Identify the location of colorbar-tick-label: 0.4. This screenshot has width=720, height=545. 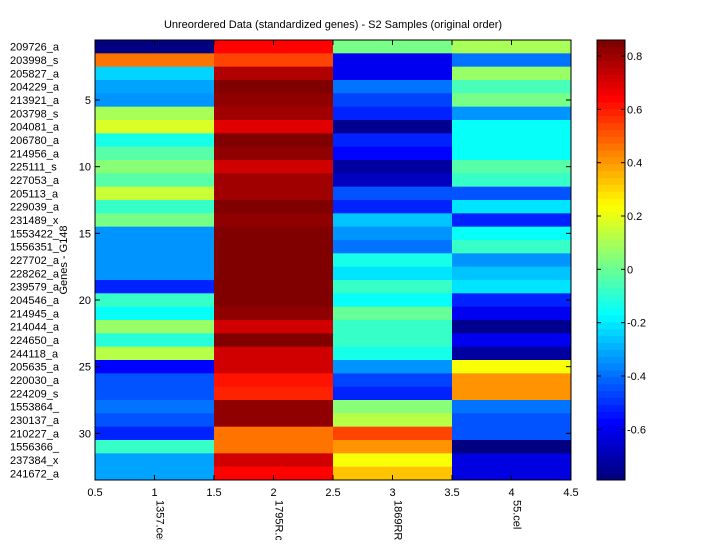
(634, 164).